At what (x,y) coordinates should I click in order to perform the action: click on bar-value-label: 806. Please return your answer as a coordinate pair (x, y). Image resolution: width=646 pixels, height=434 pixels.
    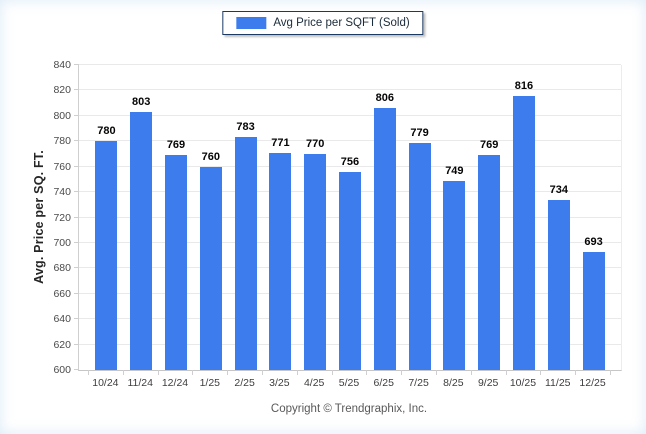
    Looking at the image, I should click on (384, 98).